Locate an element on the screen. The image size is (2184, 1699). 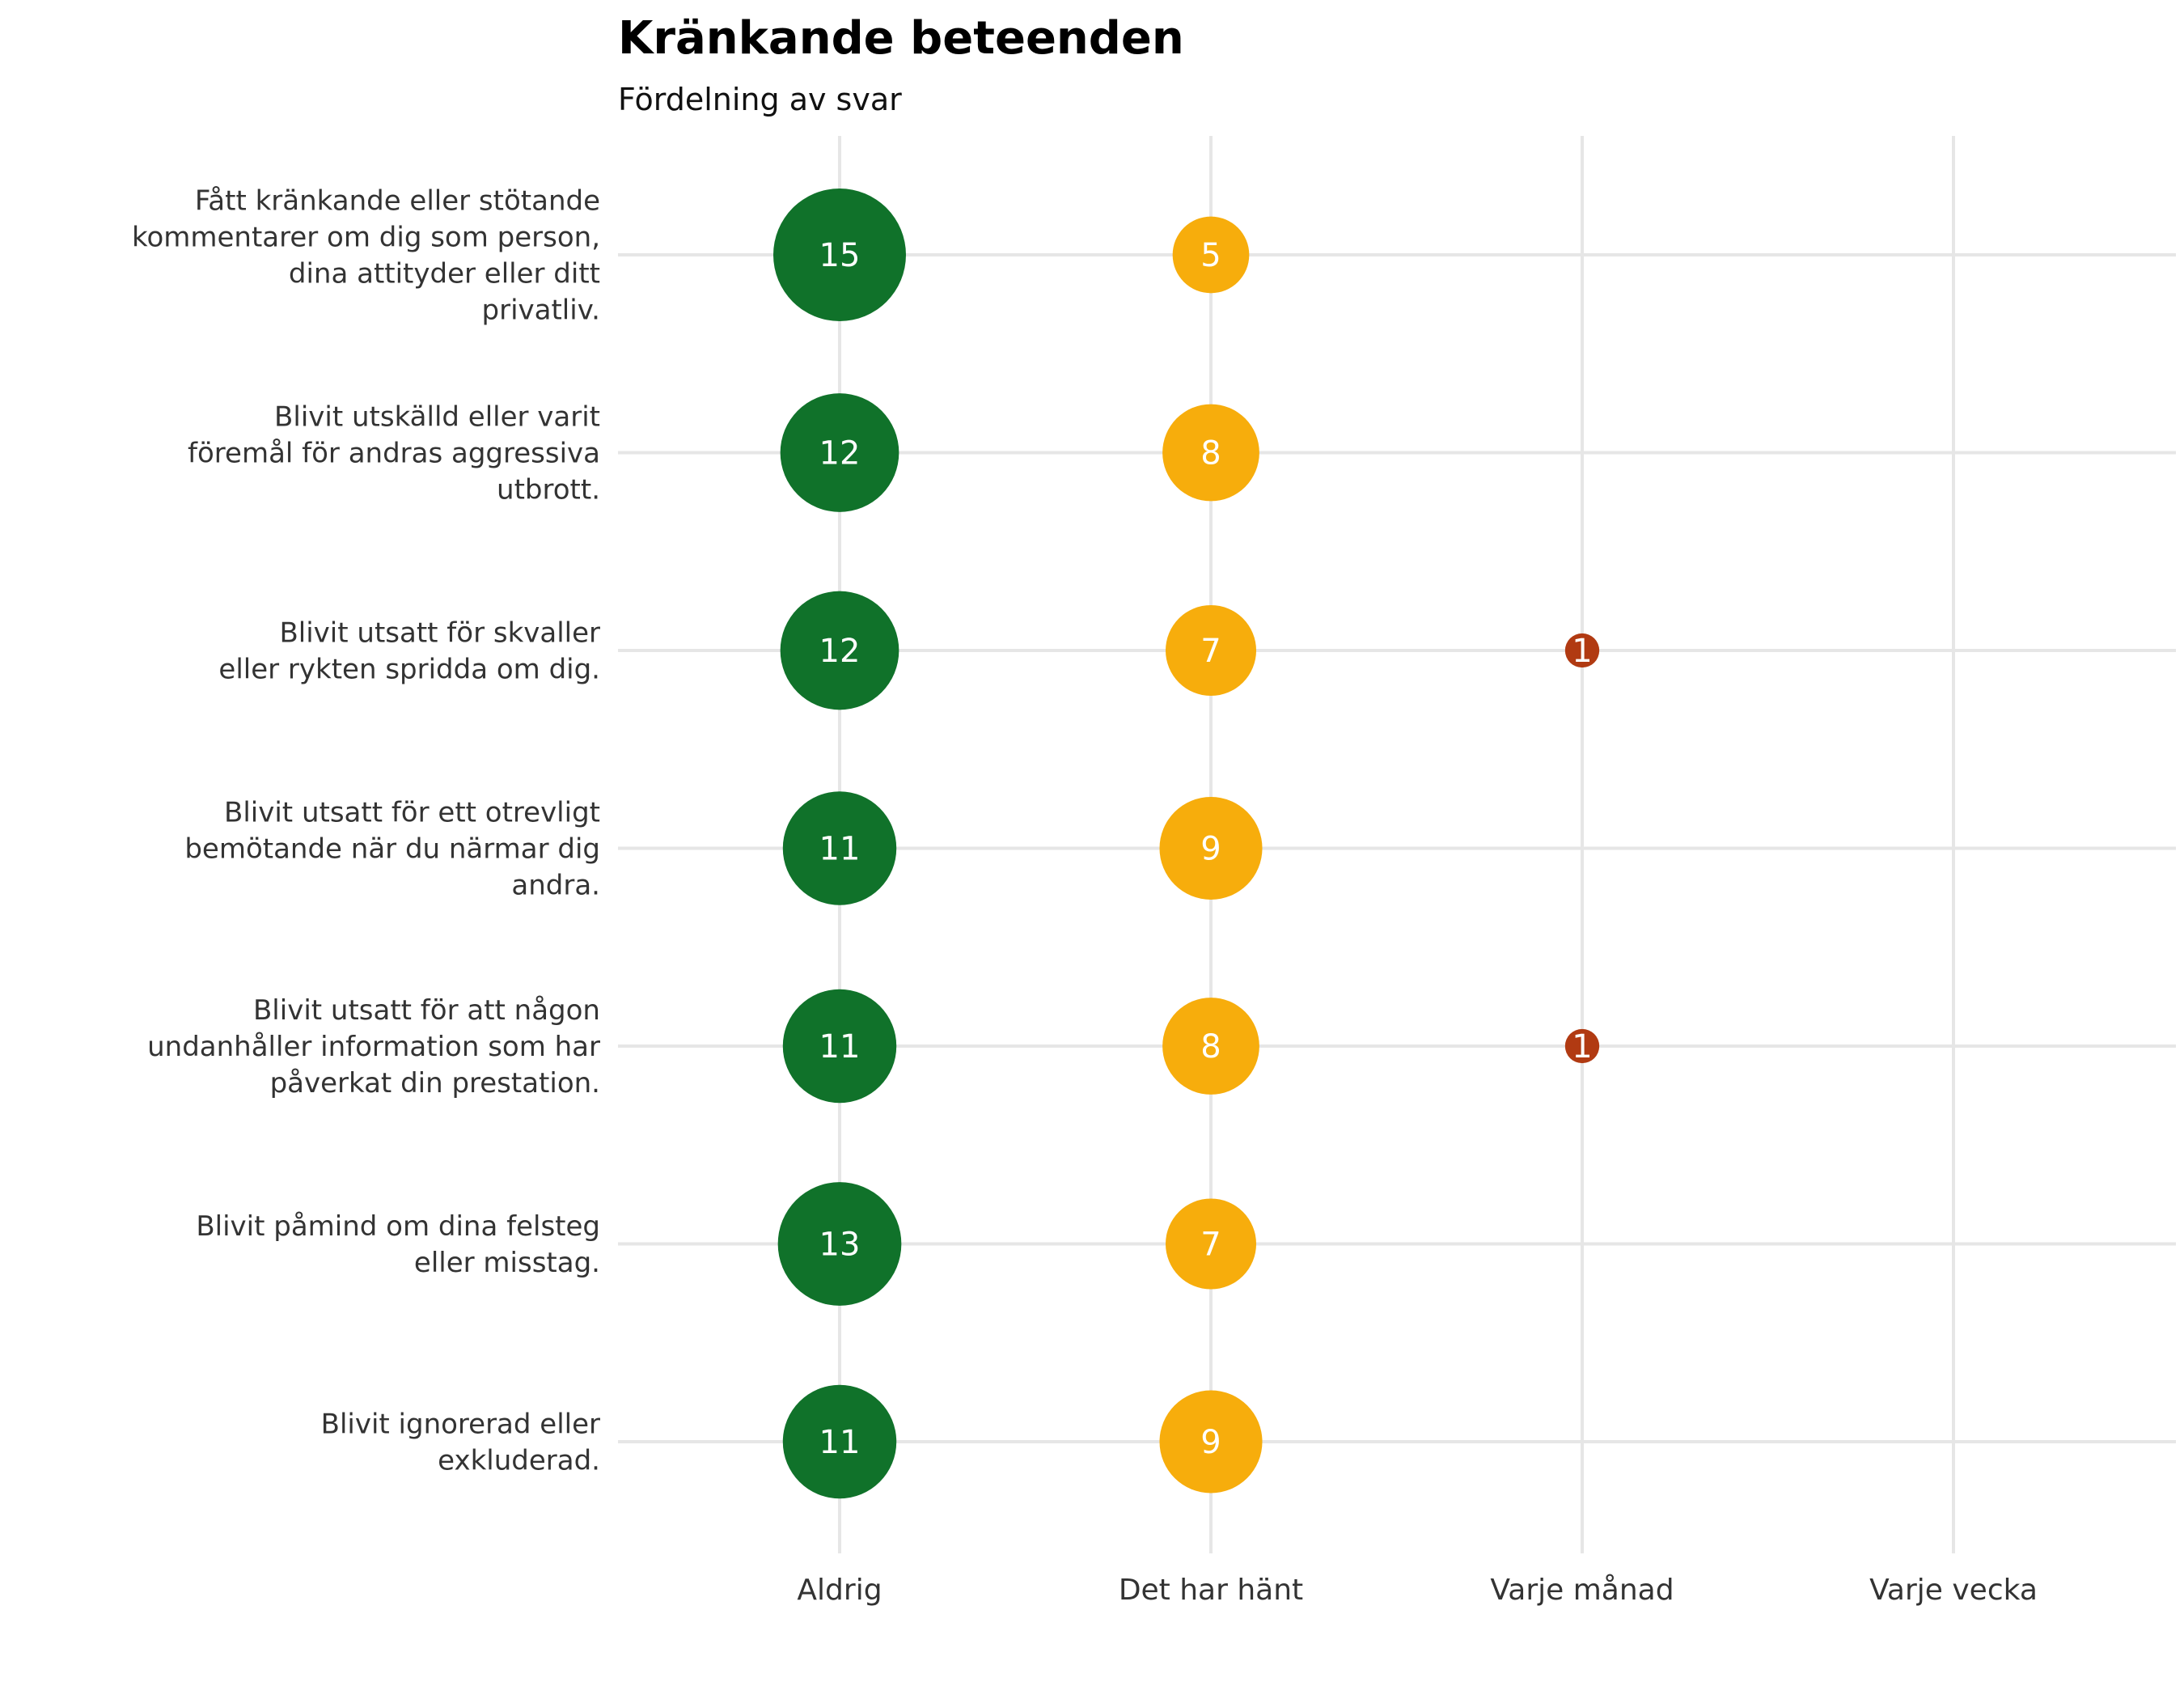
chart-title: Kränkande beteenden is located at coordinates (901, 38).